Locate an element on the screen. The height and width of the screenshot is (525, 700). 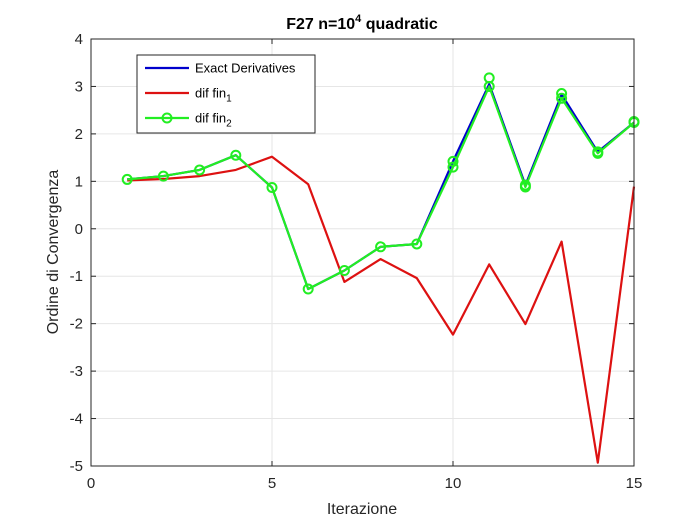
y-tick-label: 2 is located at coordinates (79, 134).